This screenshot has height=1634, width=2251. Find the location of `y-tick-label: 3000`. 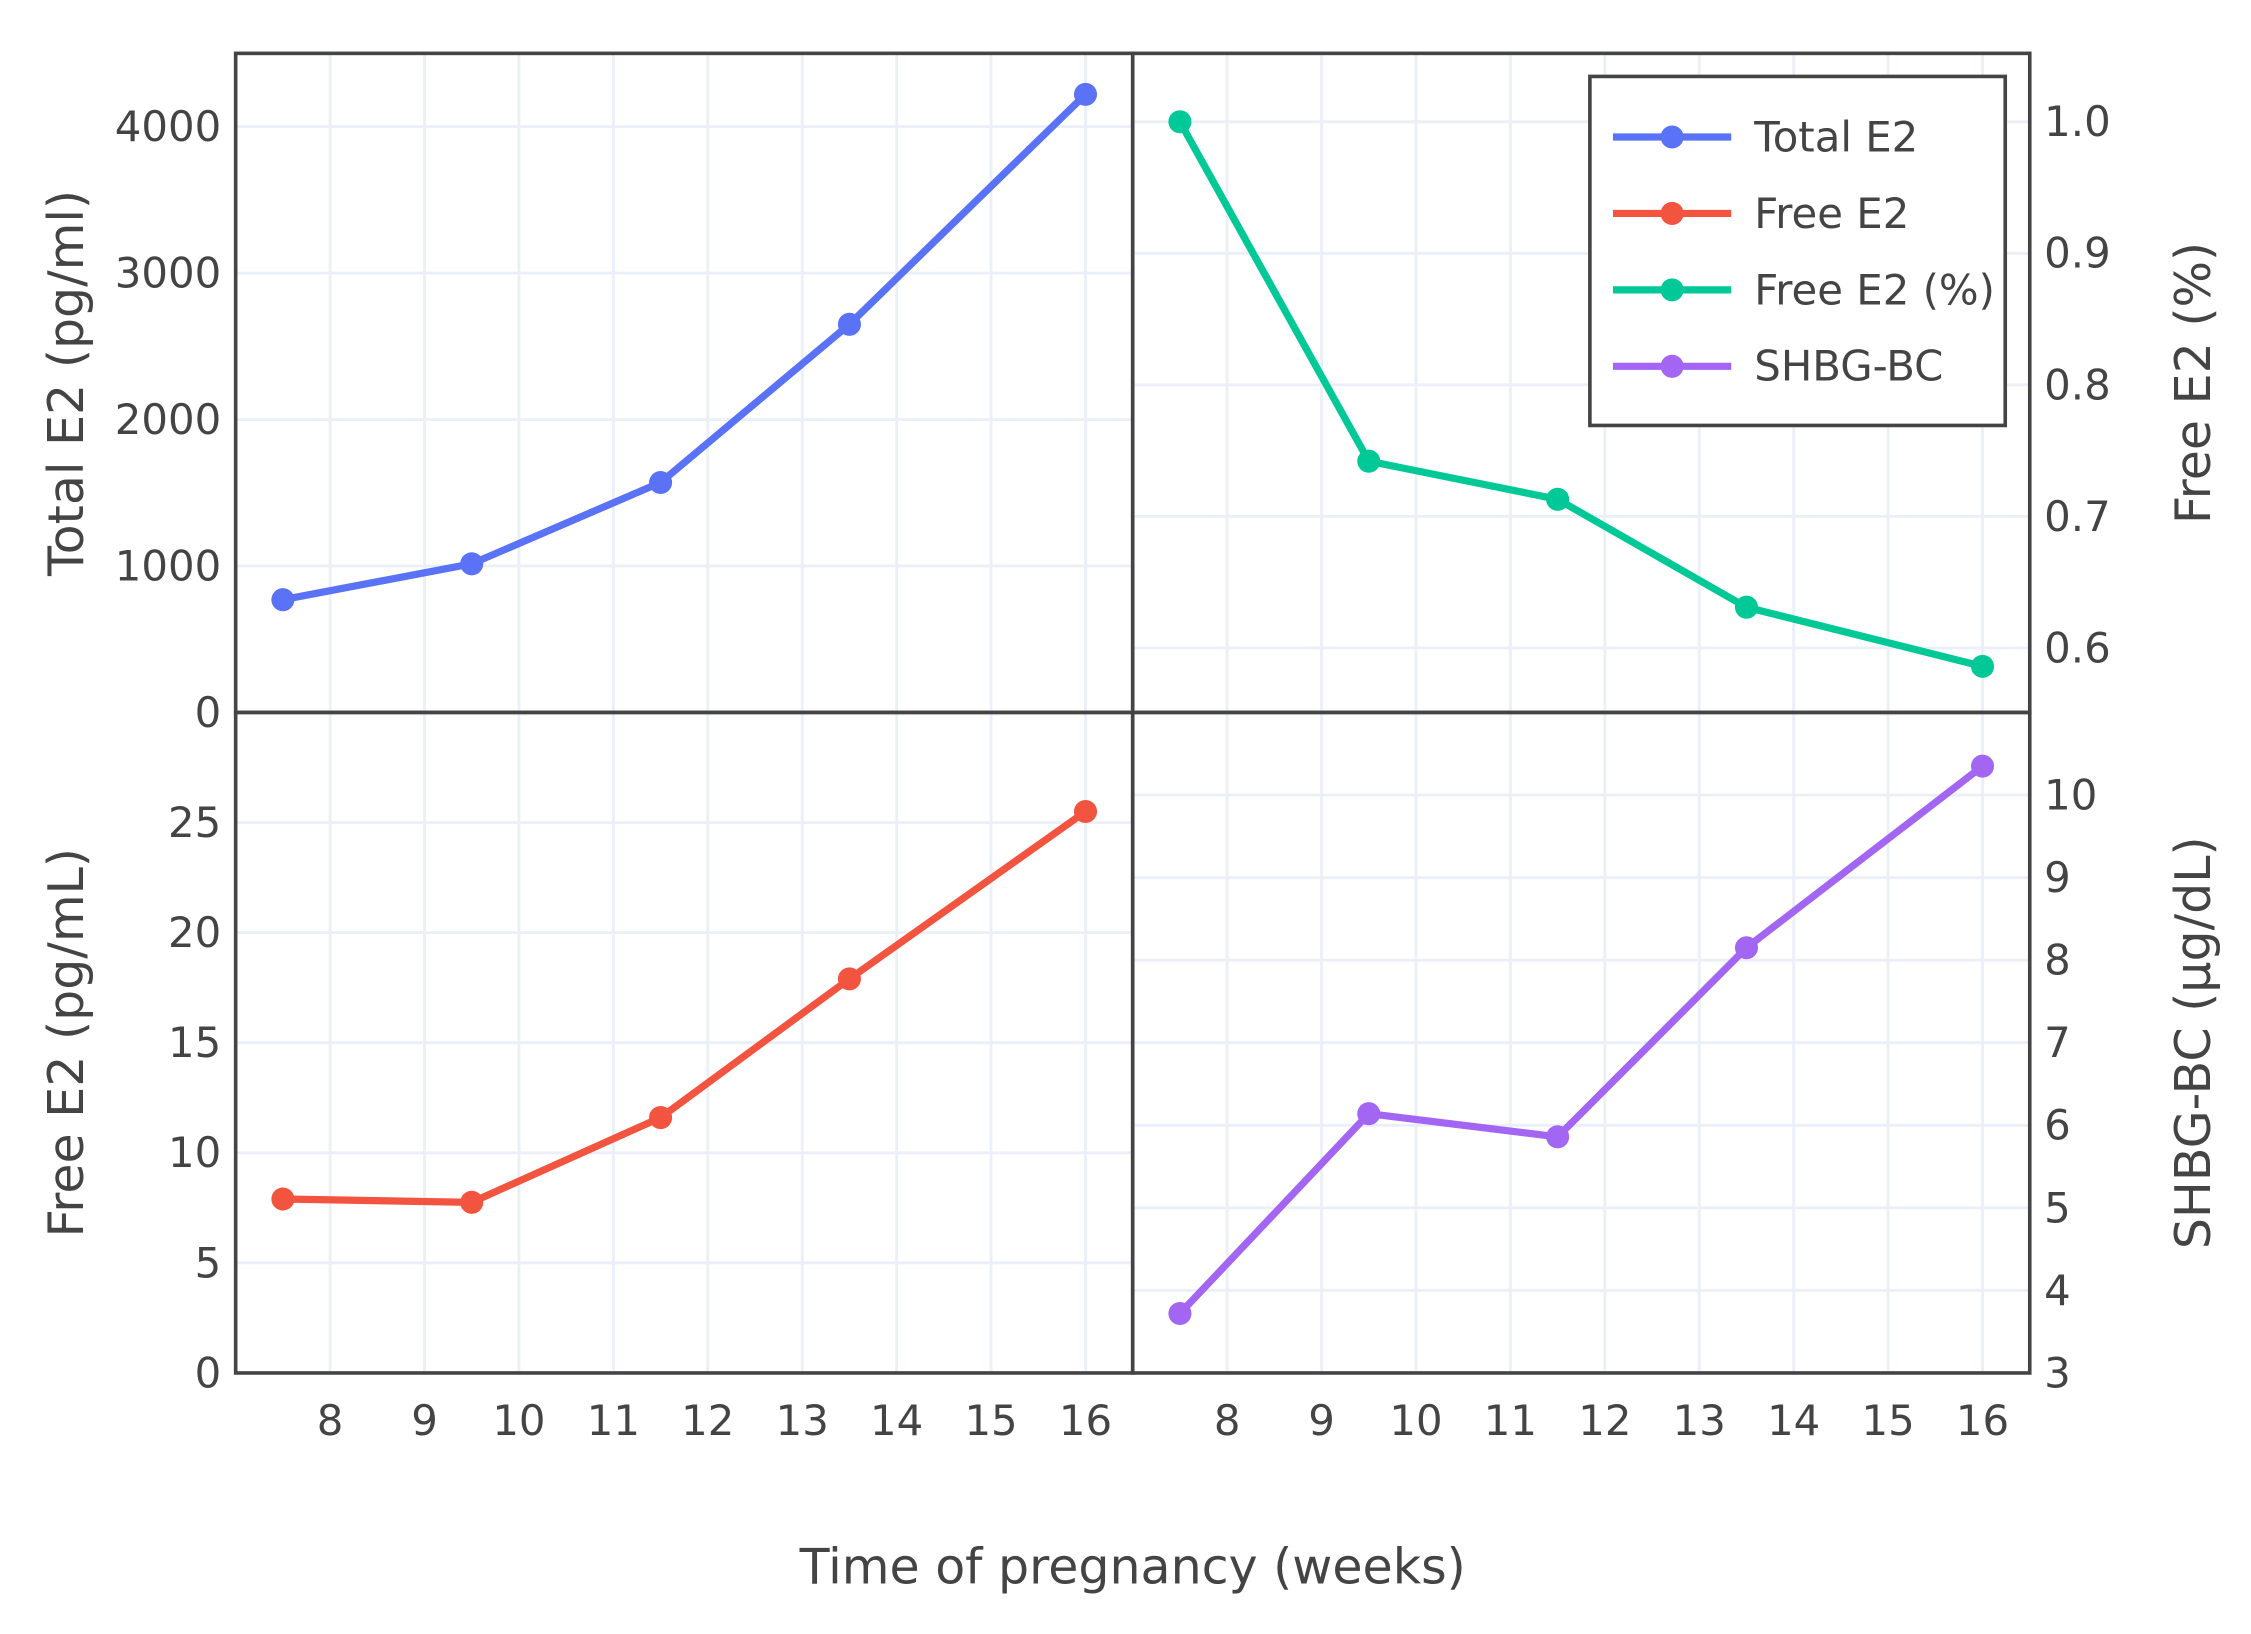

y-tick-label: 3000 is located at coordinates (168, 272).